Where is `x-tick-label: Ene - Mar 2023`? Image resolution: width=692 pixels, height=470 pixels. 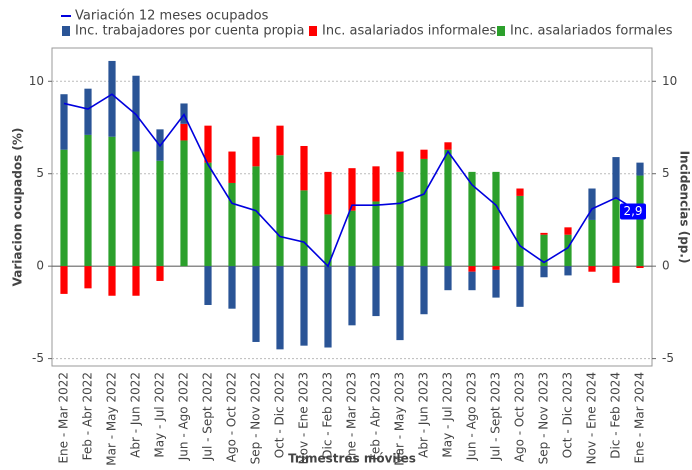 x-tick-label: Ene - Mar 2023 is located at coordinates (352, 418).